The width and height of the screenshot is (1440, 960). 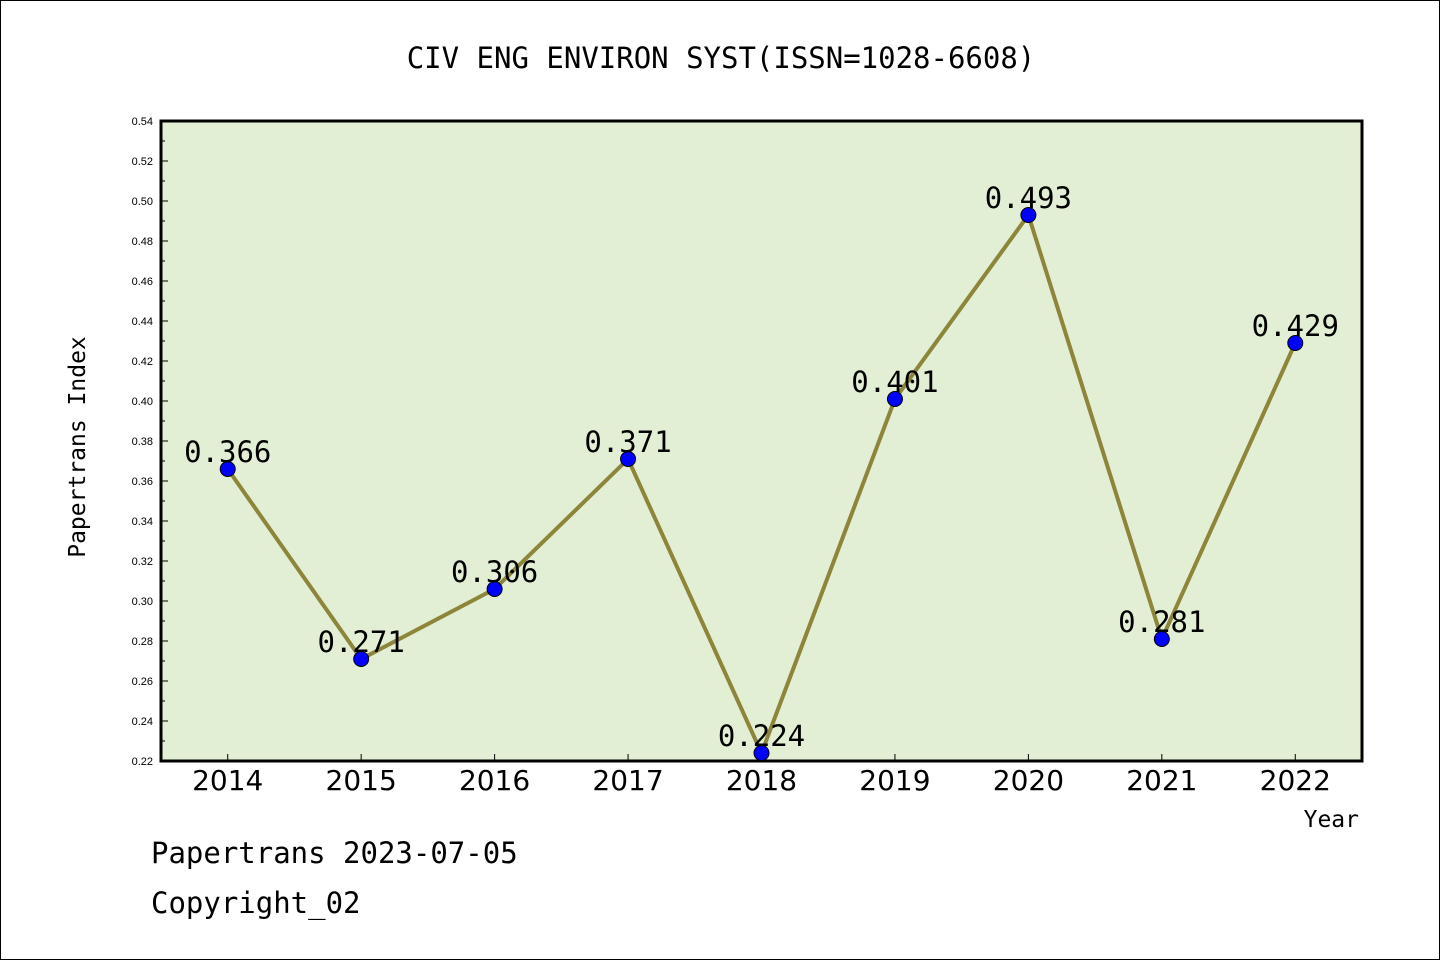 I want to click on x-axis-label: Year, so click(x=1331, y=820).